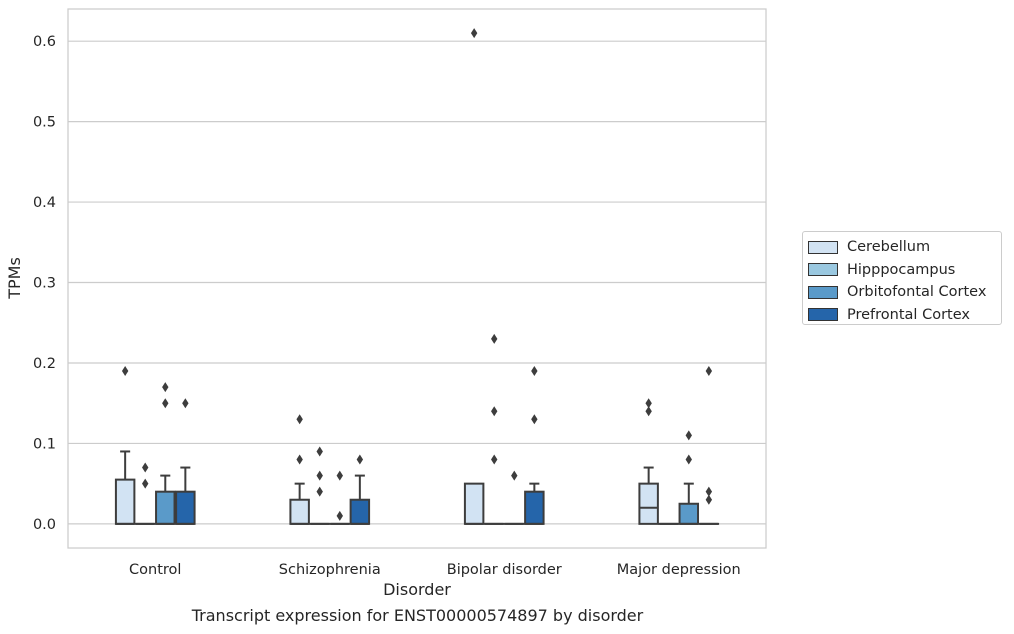 This screenshot has height=634, width=1014. What do you see at coordinates (44, 525) in the screenshot?
I see `y-tick-label: 0.0` at bounding box center [44, 525].